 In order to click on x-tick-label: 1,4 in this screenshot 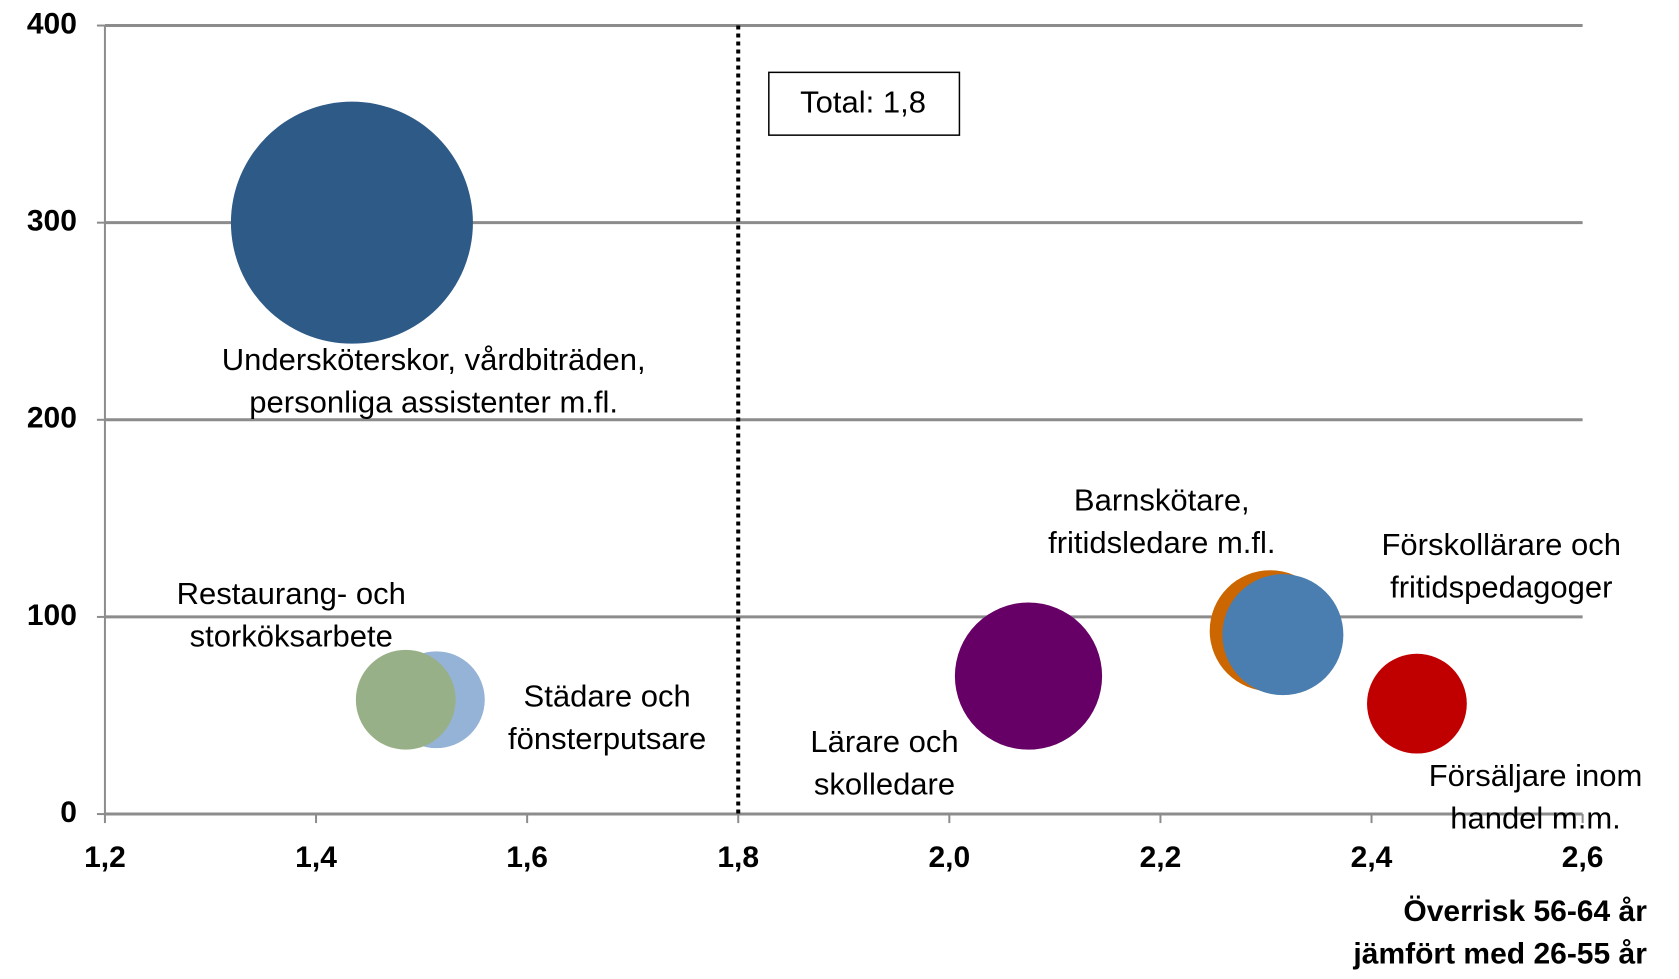, I will do `click(316, 857)`.